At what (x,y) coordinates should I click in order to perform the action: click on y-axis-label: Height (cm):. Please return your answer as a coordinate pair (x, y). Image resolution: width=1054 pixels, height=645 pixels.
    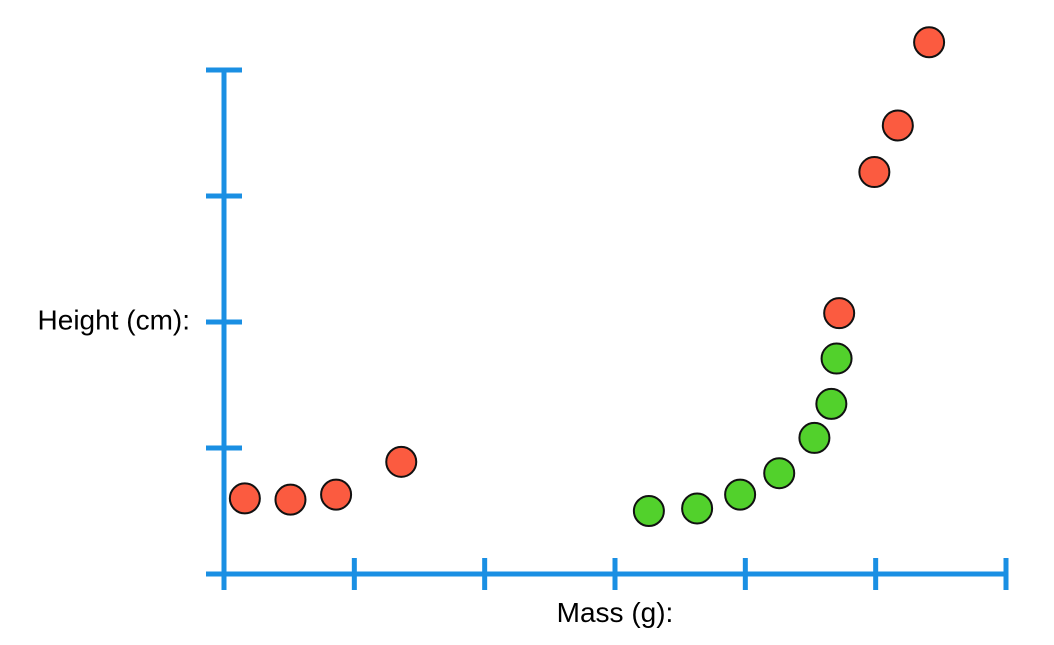
    Looking at the image, I should click on (114, 319).